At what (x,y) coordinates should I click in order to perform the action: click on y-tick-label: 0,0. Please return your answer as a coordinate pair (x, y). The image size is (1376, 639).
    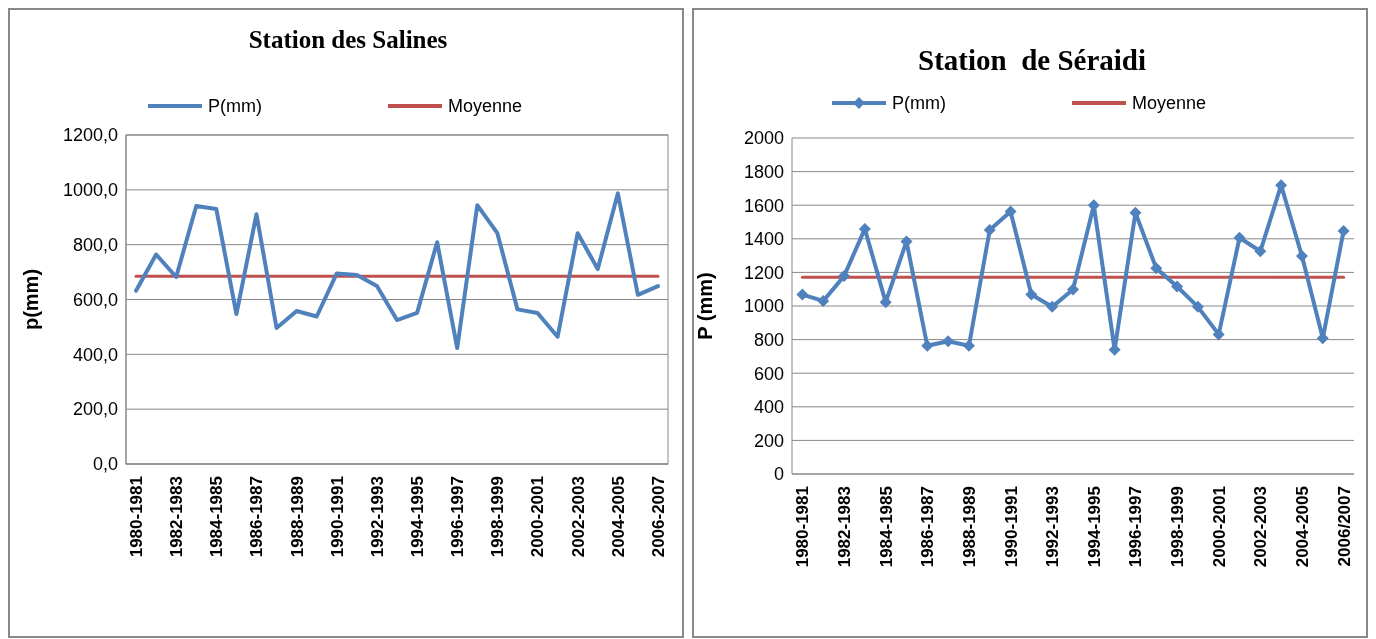
    Looking at the image, I should click on (105, 464).